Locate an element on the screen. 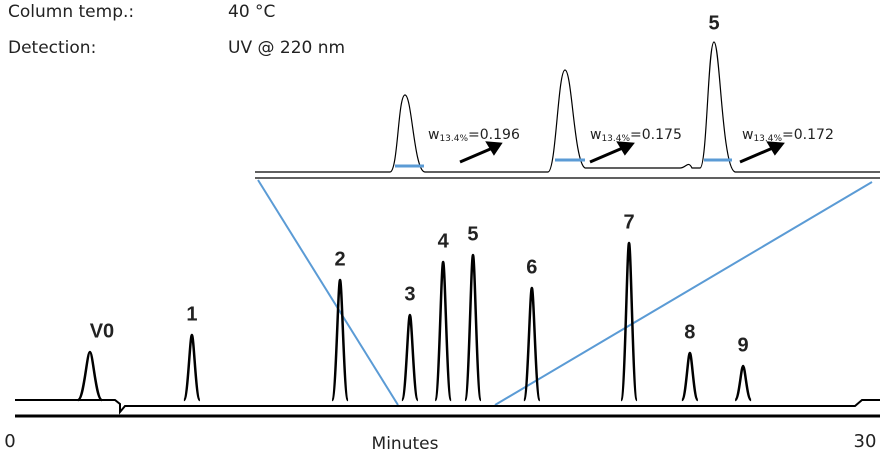  peak-label: 7 is located at coordinates (628, 222).